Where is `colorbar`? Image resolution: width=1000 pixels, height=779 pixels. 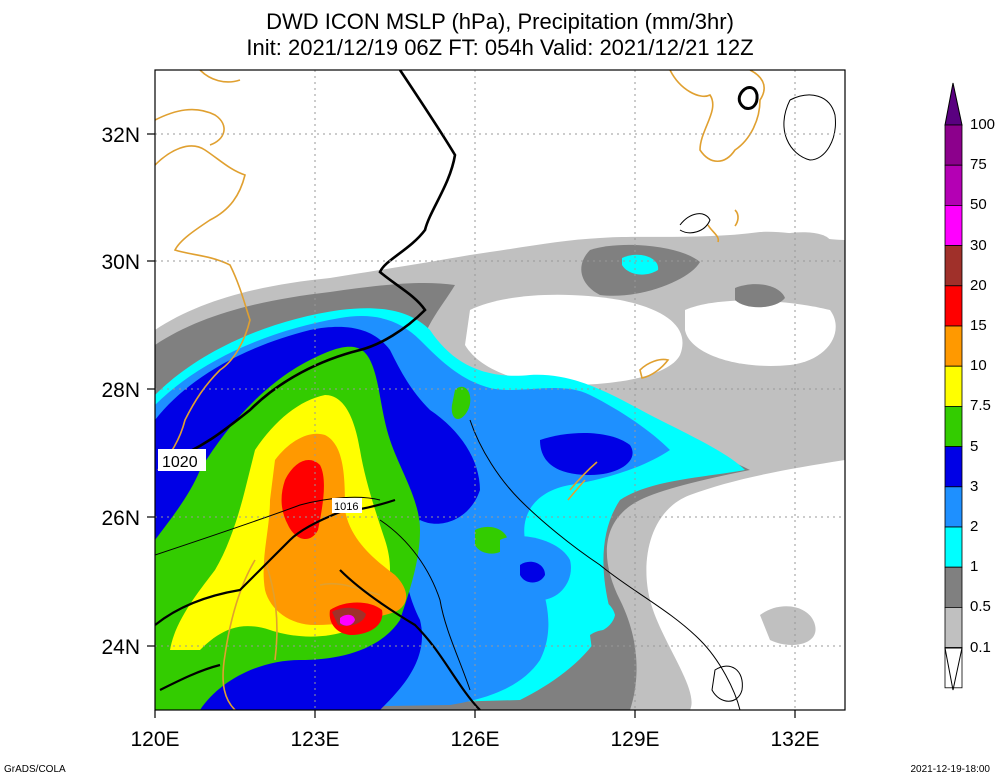
colorbar is located at coordinates (953, 386).